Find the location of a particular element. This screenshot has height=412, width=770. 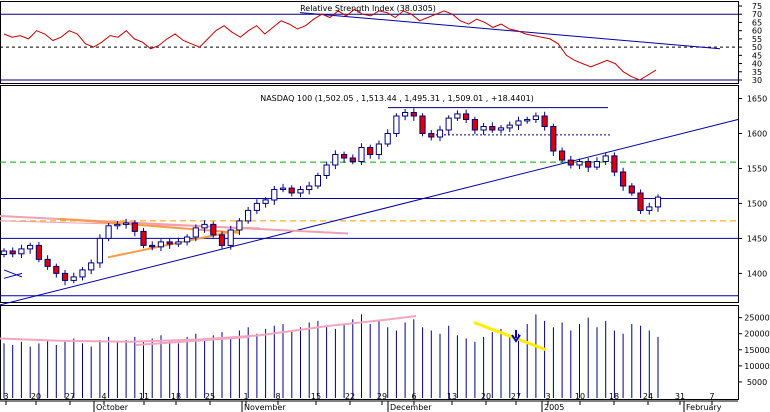

price-tick-label: 1500 is located at coordinates (757, 203).